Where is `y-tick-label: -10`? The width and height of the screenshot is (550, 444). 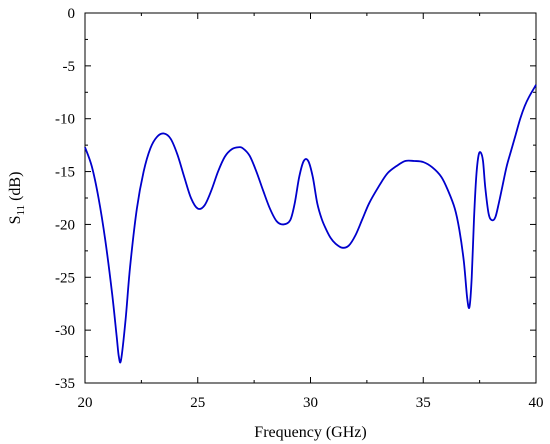 y-tick-label: -10 is located at coordinates (65, 120).